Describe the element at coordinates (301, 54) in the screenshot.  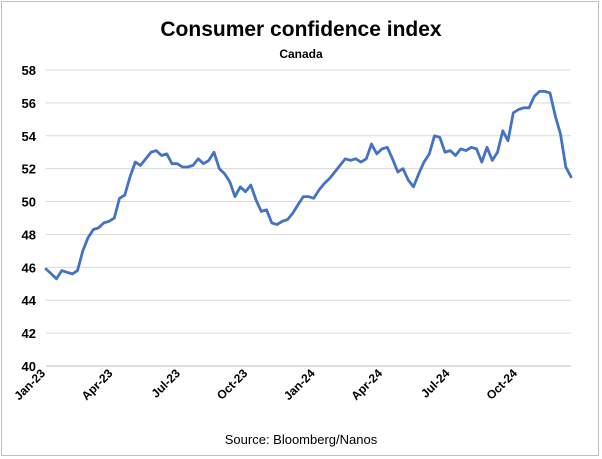
I see `chart-subtitle: Canada` at that location.